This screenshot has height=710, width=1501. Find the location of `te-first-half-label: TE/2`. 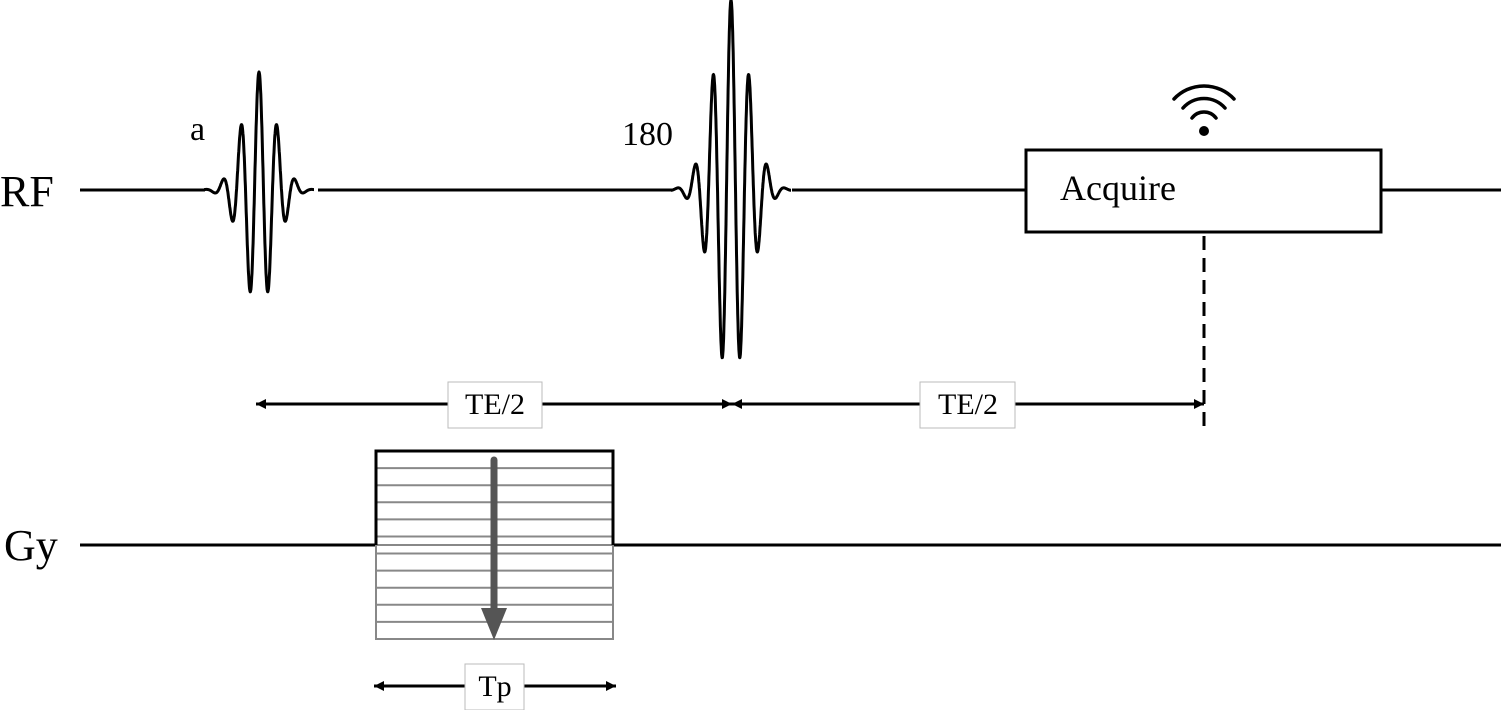

te-first-half-label: TE/2 is located at coordinates (495, 404).